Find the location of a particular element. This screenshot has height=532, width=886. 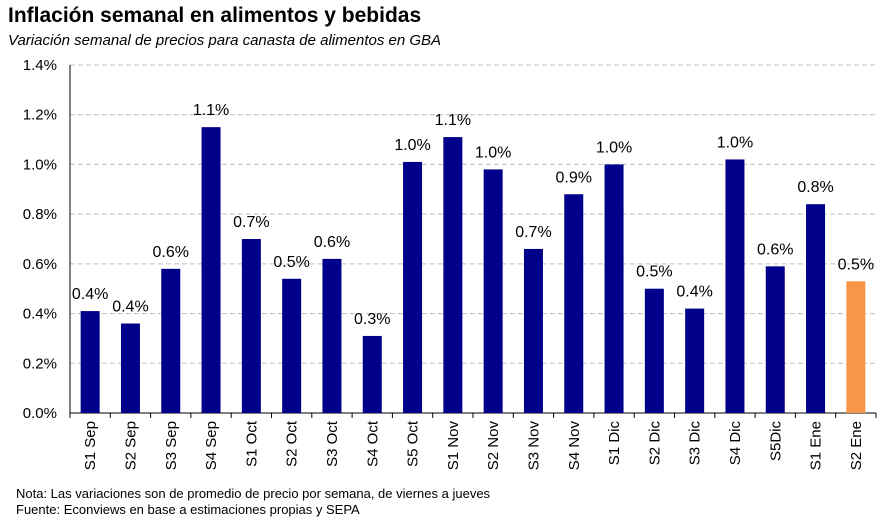

x-tick-label: S5 Oct is located at coordinates (413, 443).